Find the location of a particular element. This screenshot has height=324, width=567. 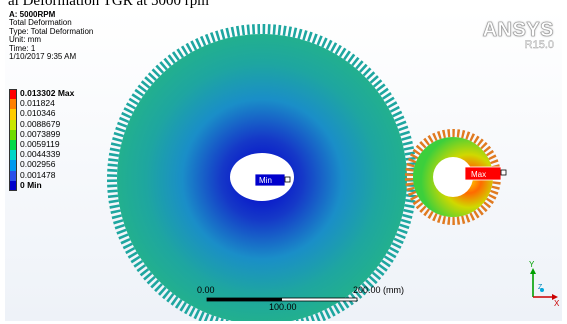

max-marker: Max is located at coordinates (485, 173).